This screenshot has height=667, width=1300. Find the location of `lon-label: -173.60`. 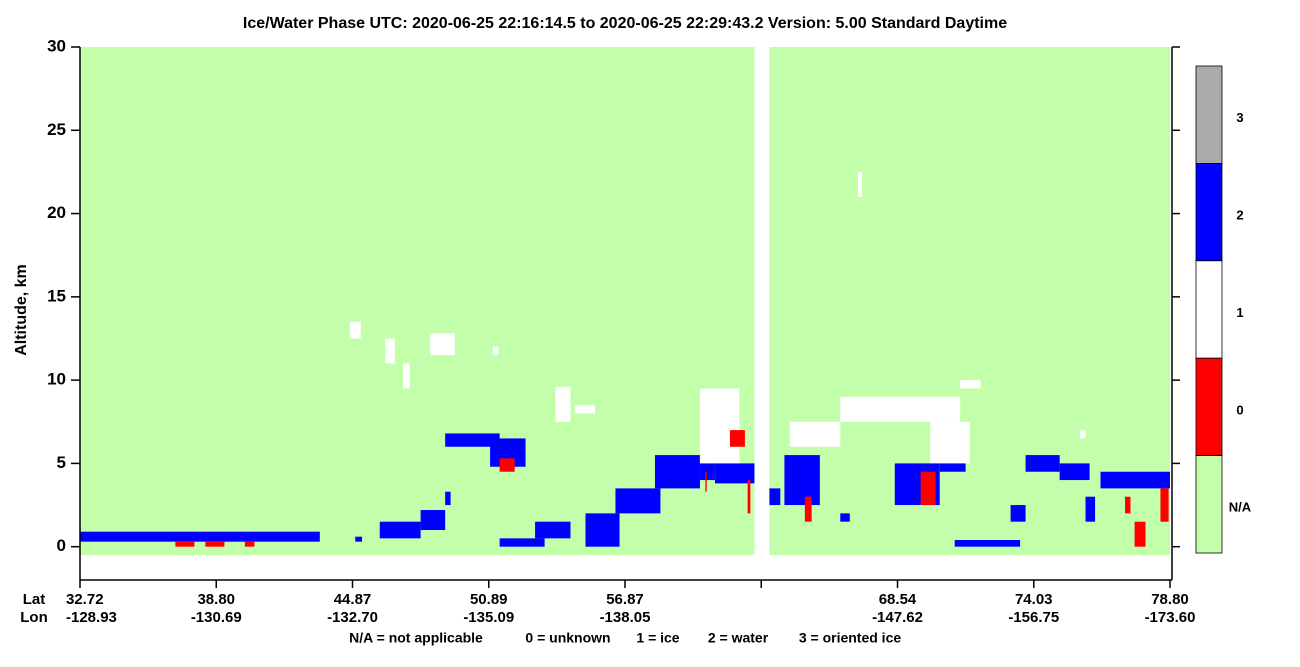

lon-label: -173.60 is located at coordinates (1170, 617).